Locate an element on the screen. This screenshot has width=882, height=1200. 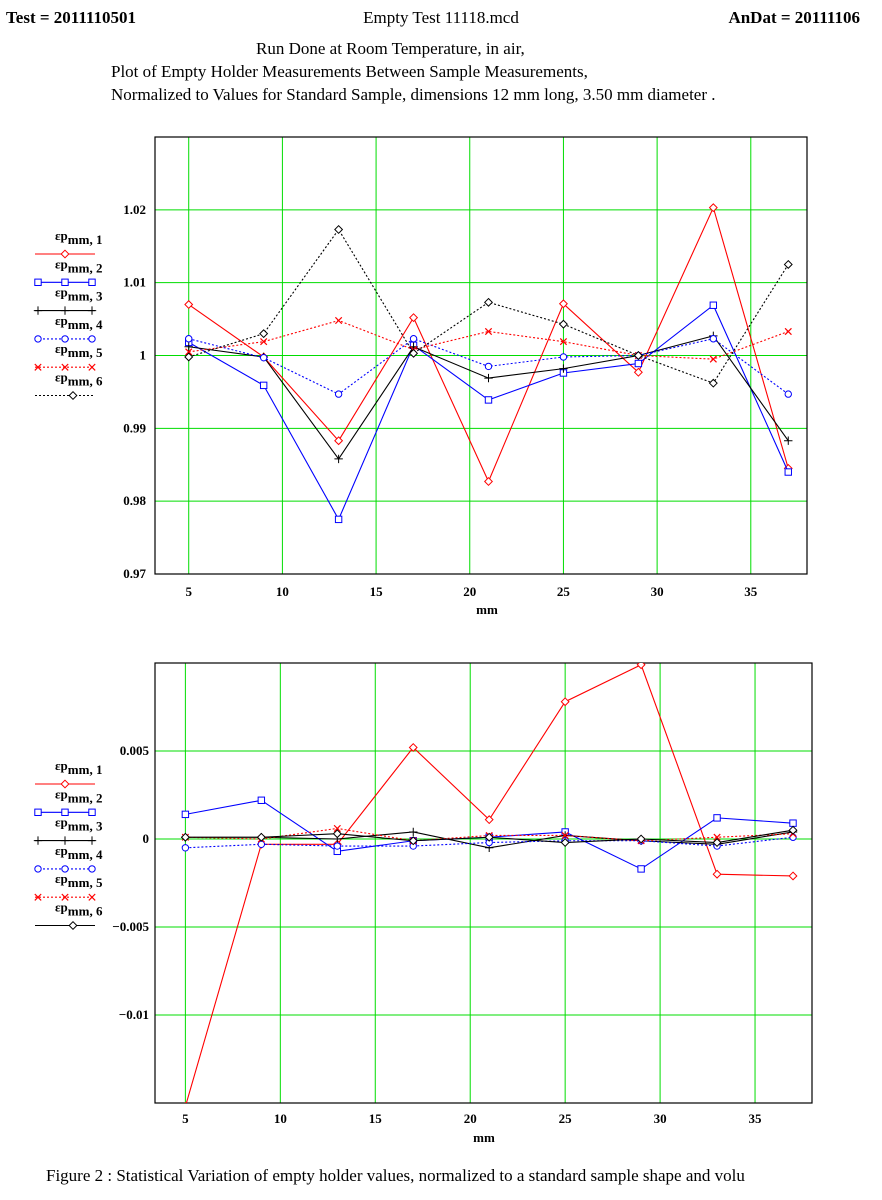
x-axis-label: mm is located at coordinates (484, 1137).